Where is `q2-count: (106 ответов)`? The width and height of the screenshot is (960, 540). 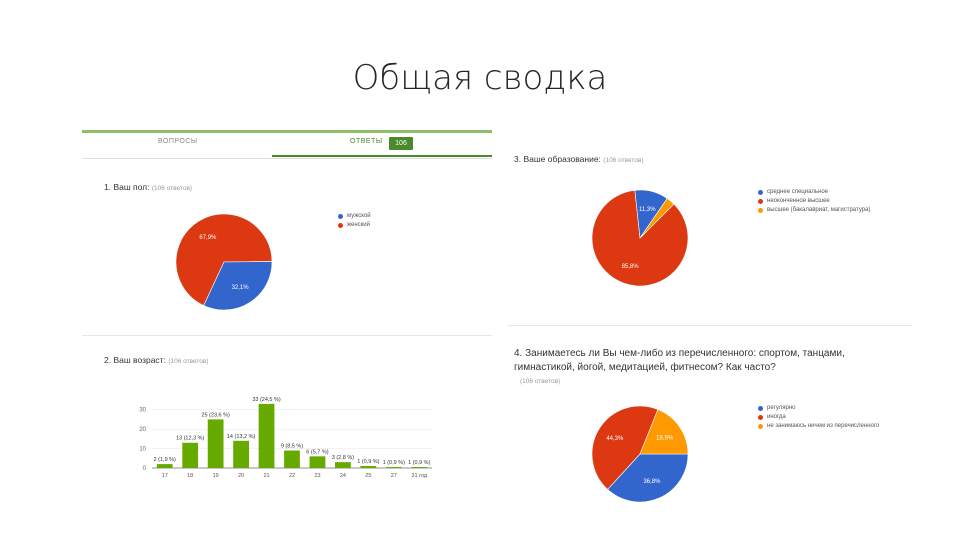
q2-count: (106 ответов) is located at coordinates (188, 361).